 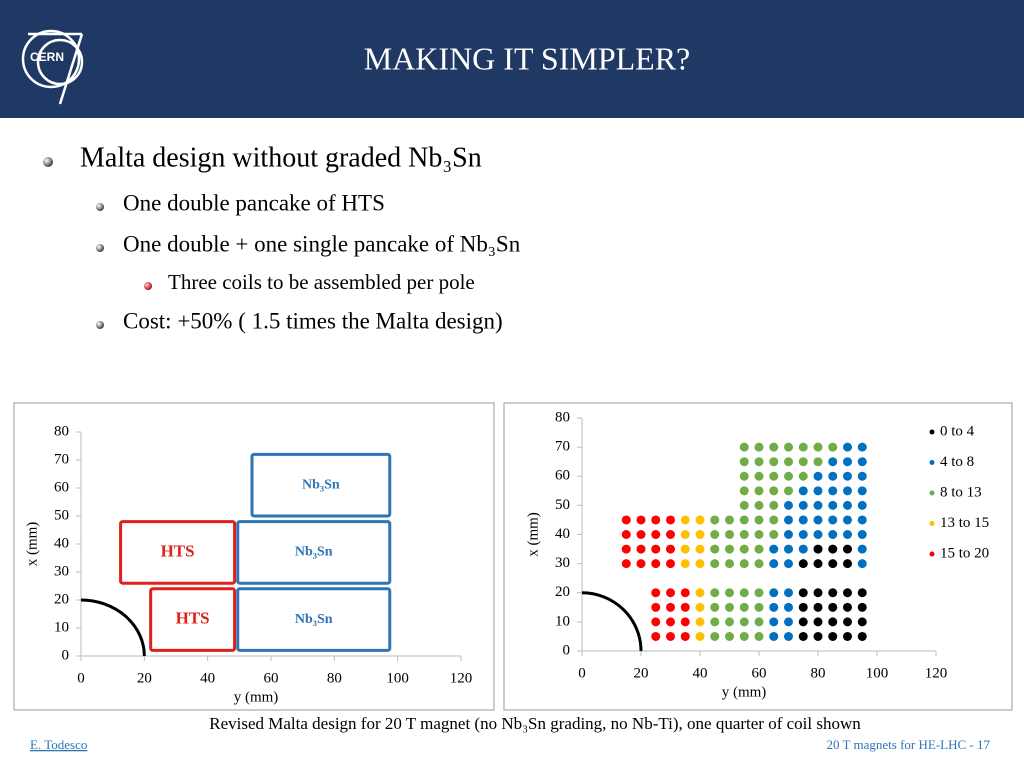 What do you see at coordinates (877, 673) in the screenshot?
I see `x-tick-label: 100` at bounding box center [877, 673].